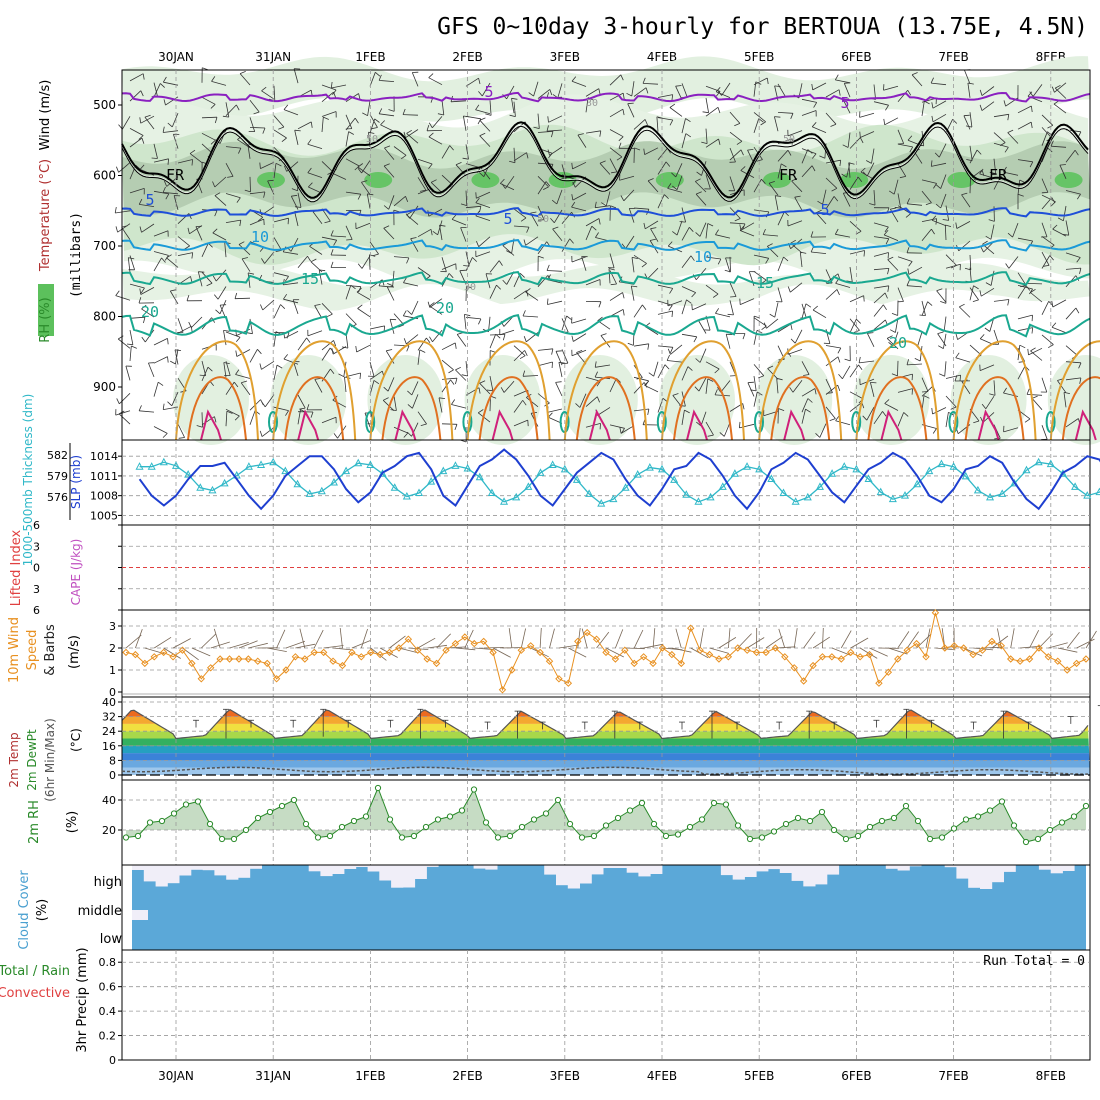 The width and height of the screenshot is (1100, 1100). What do you see at coordinates (104, 105) in the screenshot?
I see `pressure-tick-label: 500` at bounding box center [104, 105].